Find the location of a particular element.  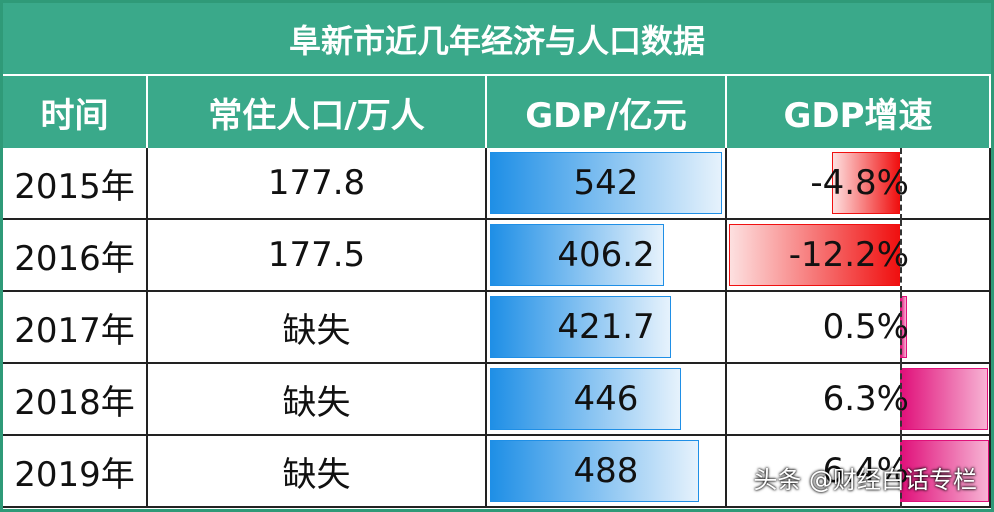

table-cell: 0.5% is located at coordinates (859, 328).